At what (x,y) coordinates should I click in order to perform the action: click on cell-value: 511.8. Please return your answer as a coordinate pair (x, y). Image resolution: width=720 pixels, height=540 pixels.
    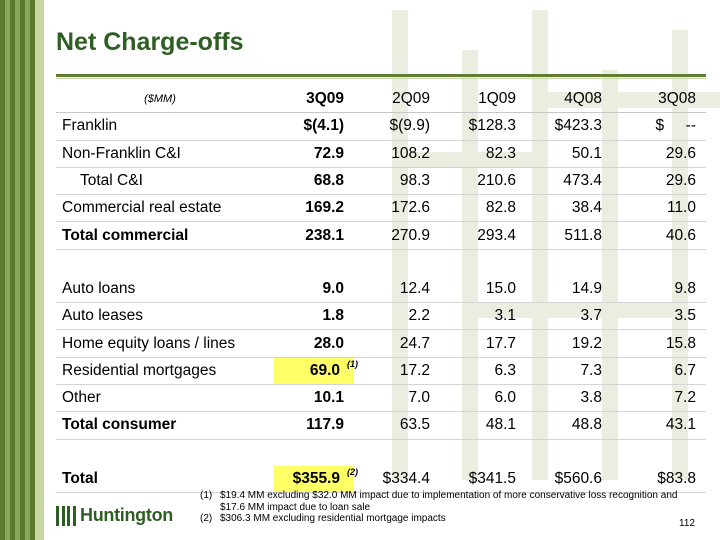
    Looking at the image, I should click on (583, 235).